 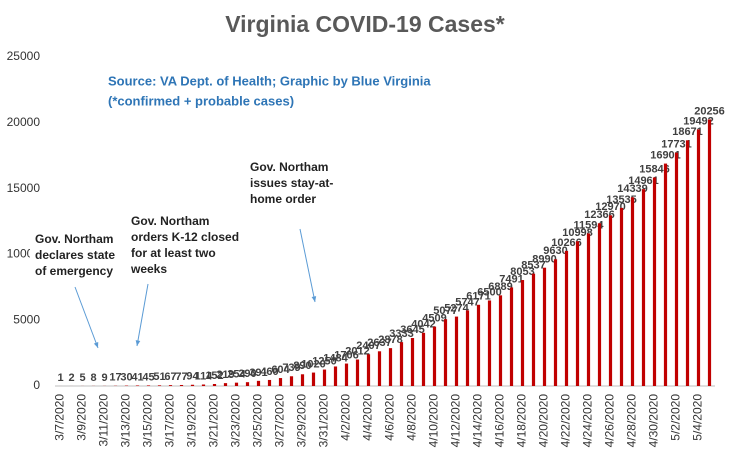 What do you see at coordinates (292, 182) in the screenshot?
I see `annotation-box` at bounding box center [292, 182].